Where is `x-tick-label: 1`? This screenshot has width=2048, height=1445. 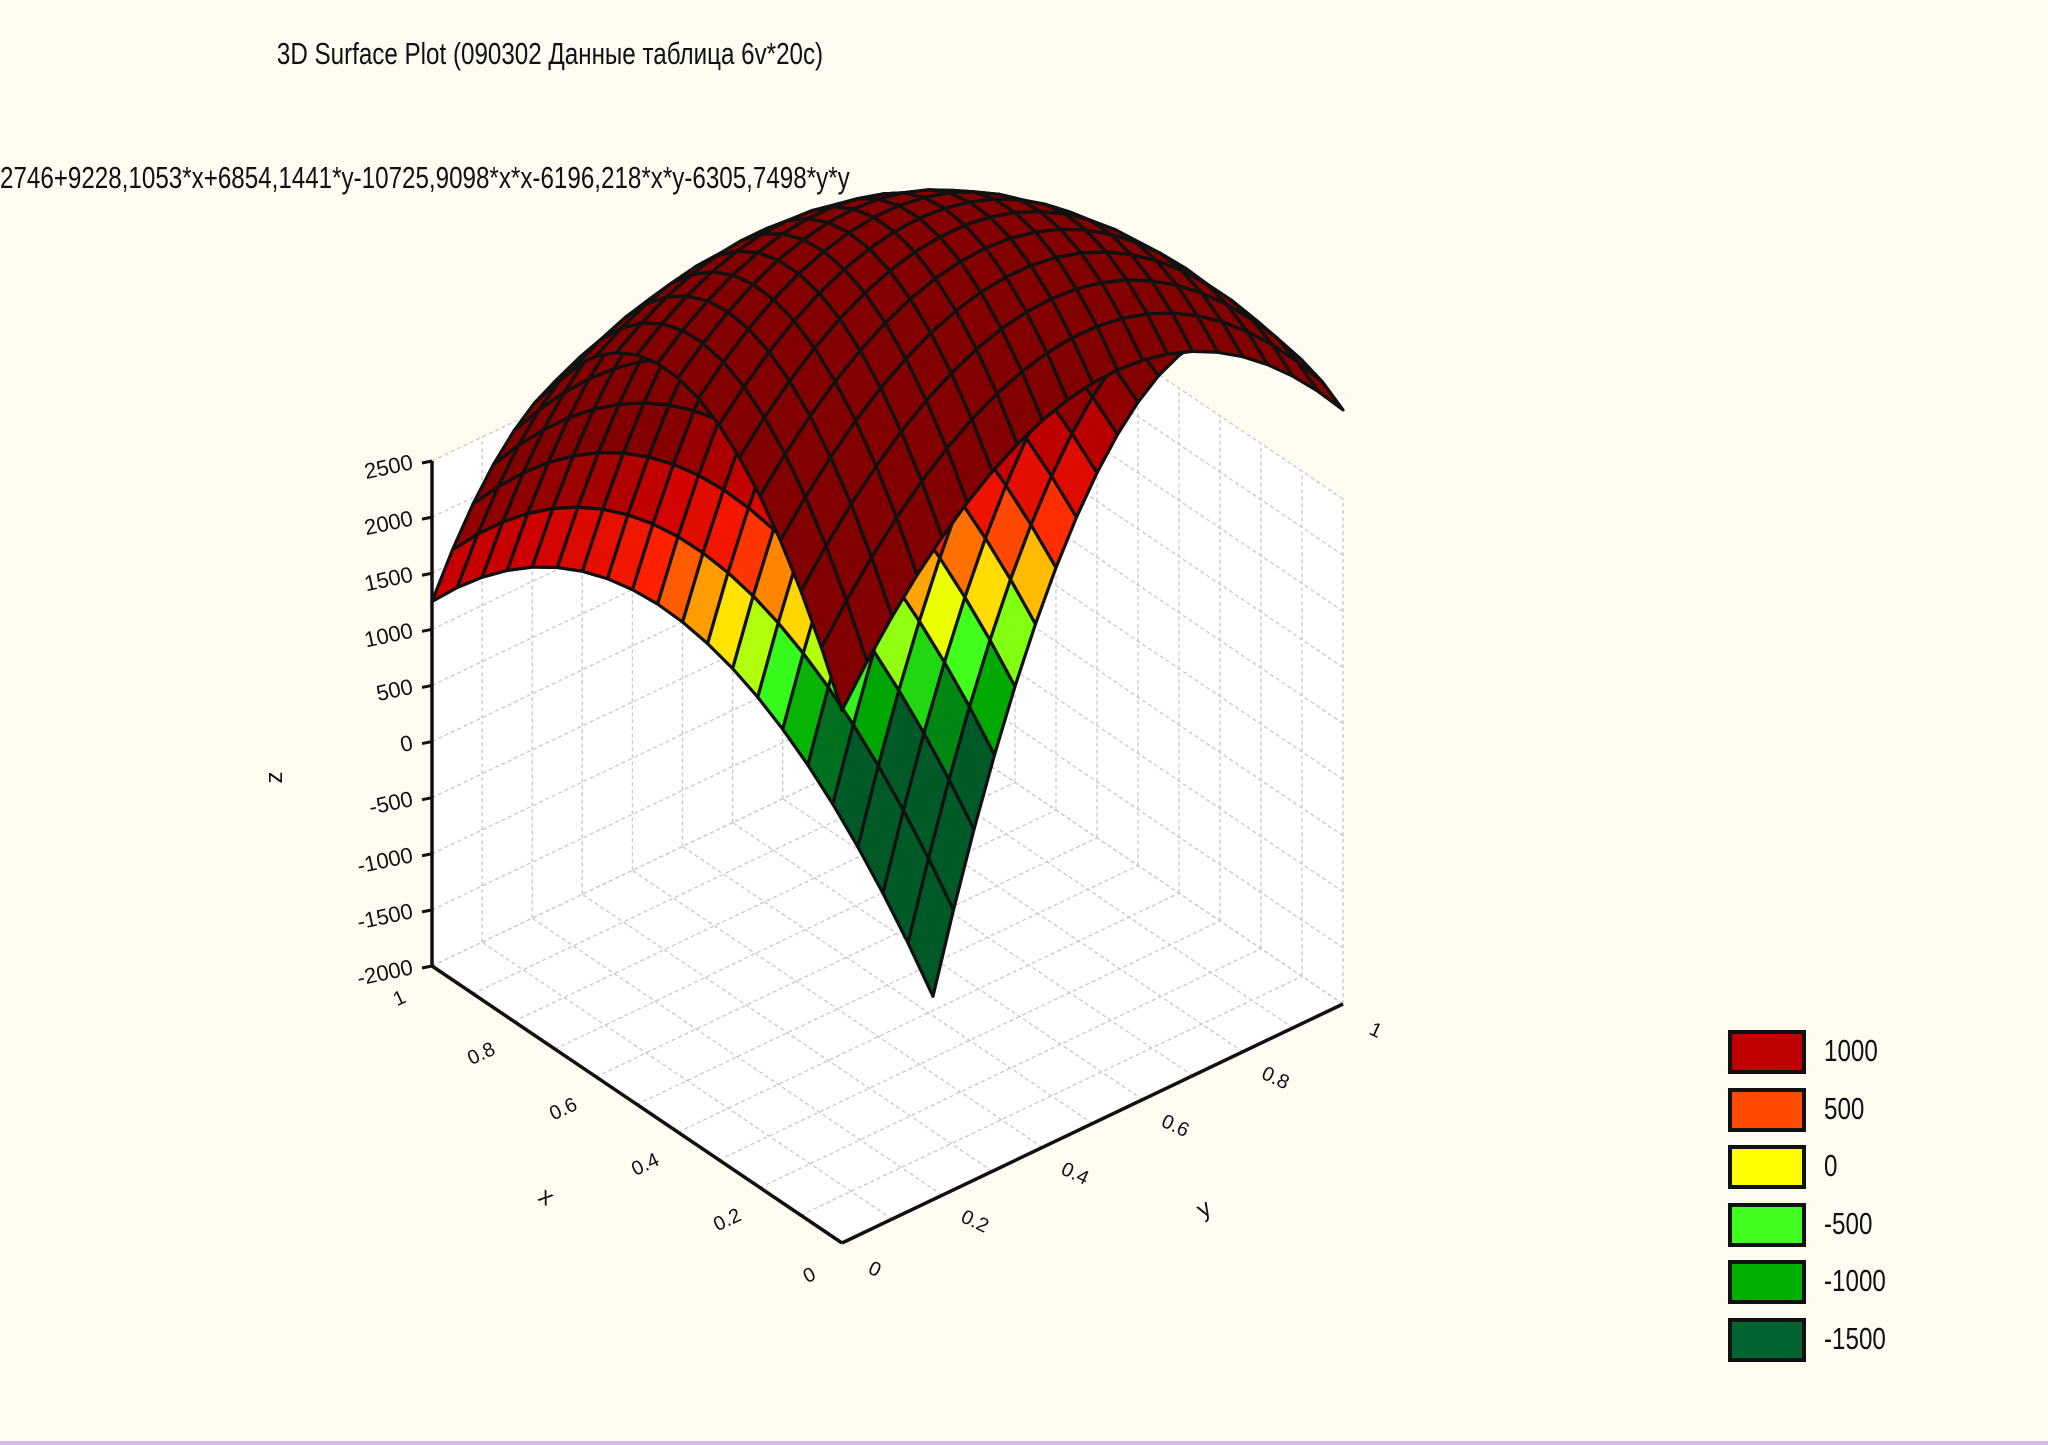 x-tick-label: 1 is located at coordinates (399, 998).